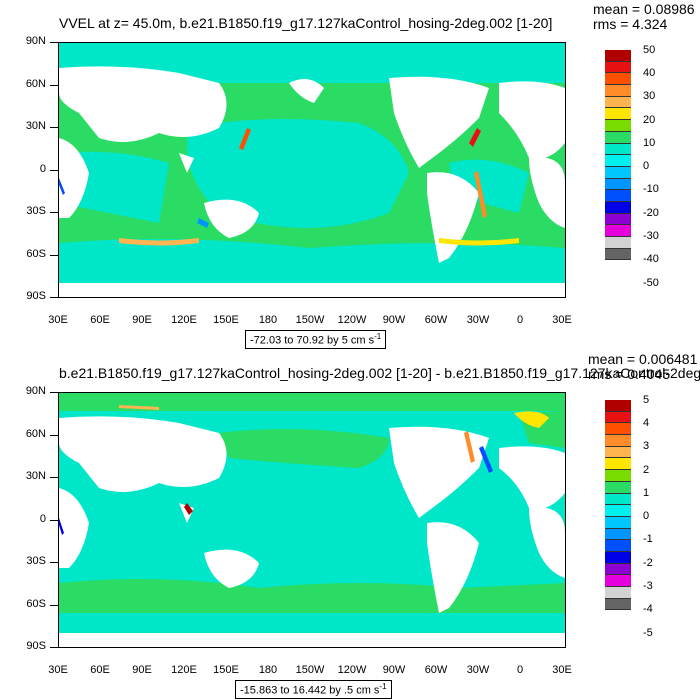 The image size is (700, 700). I want to click on north-pacific-zone, so click(304, 448).